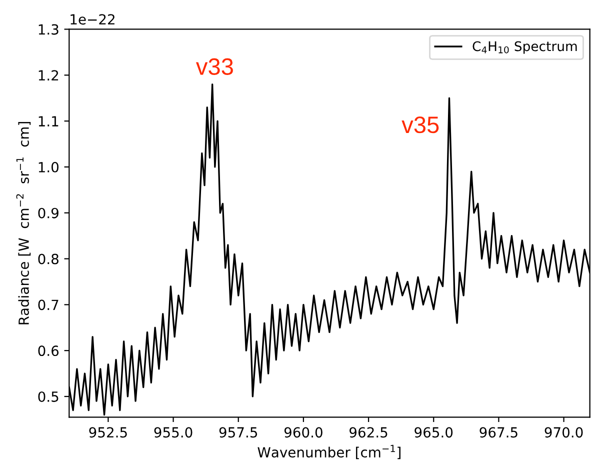 The height and width of the screenshot is (464, 591). Describe the element at coordinates (303, 432) in the screenshot. I see `x-tick-label: 960.0` at that location.